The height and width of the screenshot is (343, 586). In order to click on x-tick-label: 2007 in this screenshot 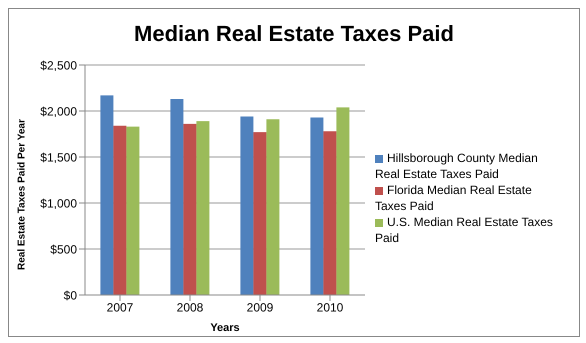, I will do `click(120, 307)`.